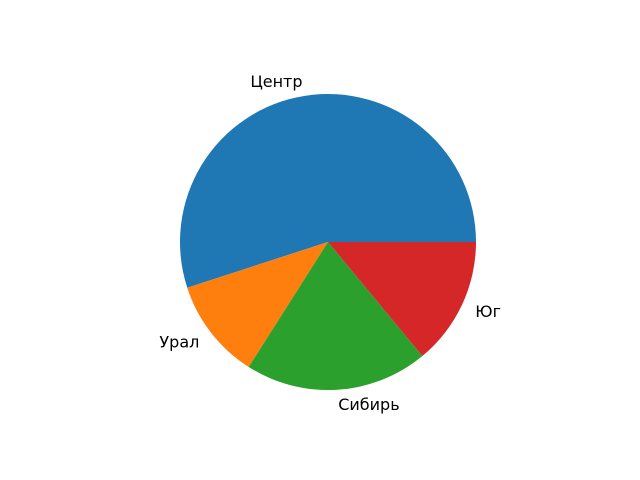 The image size is (640, 480). I want to click on pie-slice-label: Центр, so click(276, 81).